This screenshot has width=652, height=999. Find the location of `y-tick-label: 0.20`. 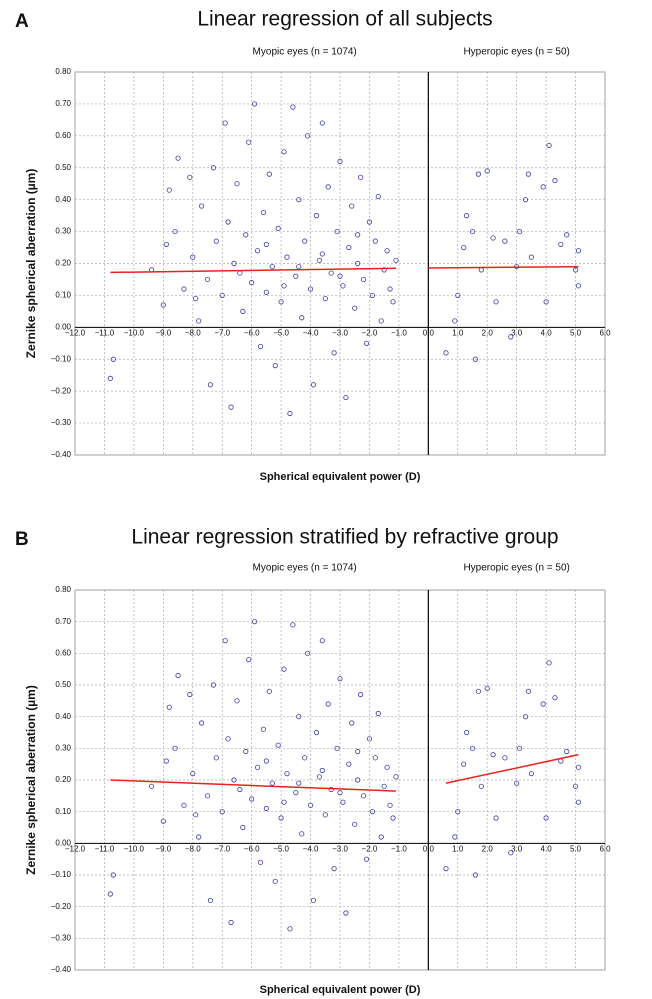

y-tick-label: 0.20 is located at coordinates (63, 779).